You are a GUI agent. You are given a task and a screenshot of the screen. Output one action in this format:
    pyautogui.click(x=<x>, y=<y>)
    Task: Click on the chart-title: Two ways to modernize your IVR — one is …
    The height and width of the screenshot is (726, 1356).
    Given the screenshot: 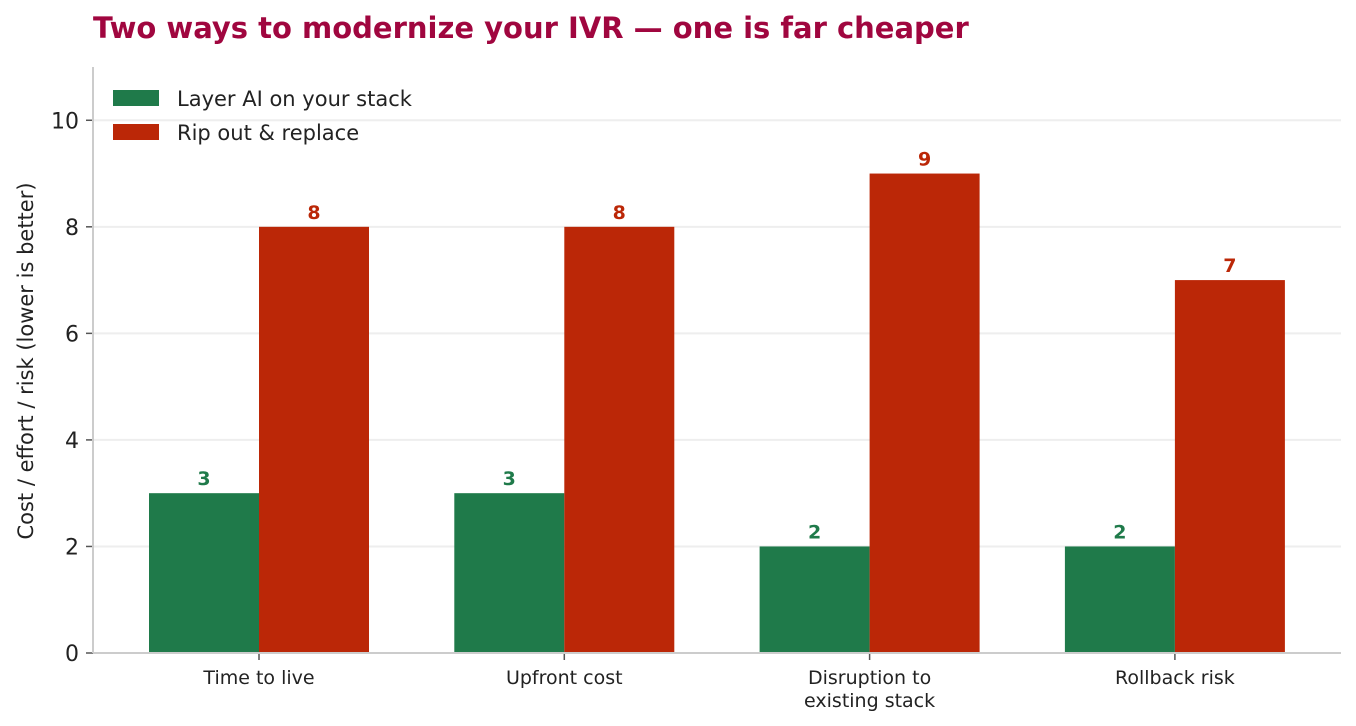 What is the action you would take?
    pyautogui.click(x=531, y=28)
    